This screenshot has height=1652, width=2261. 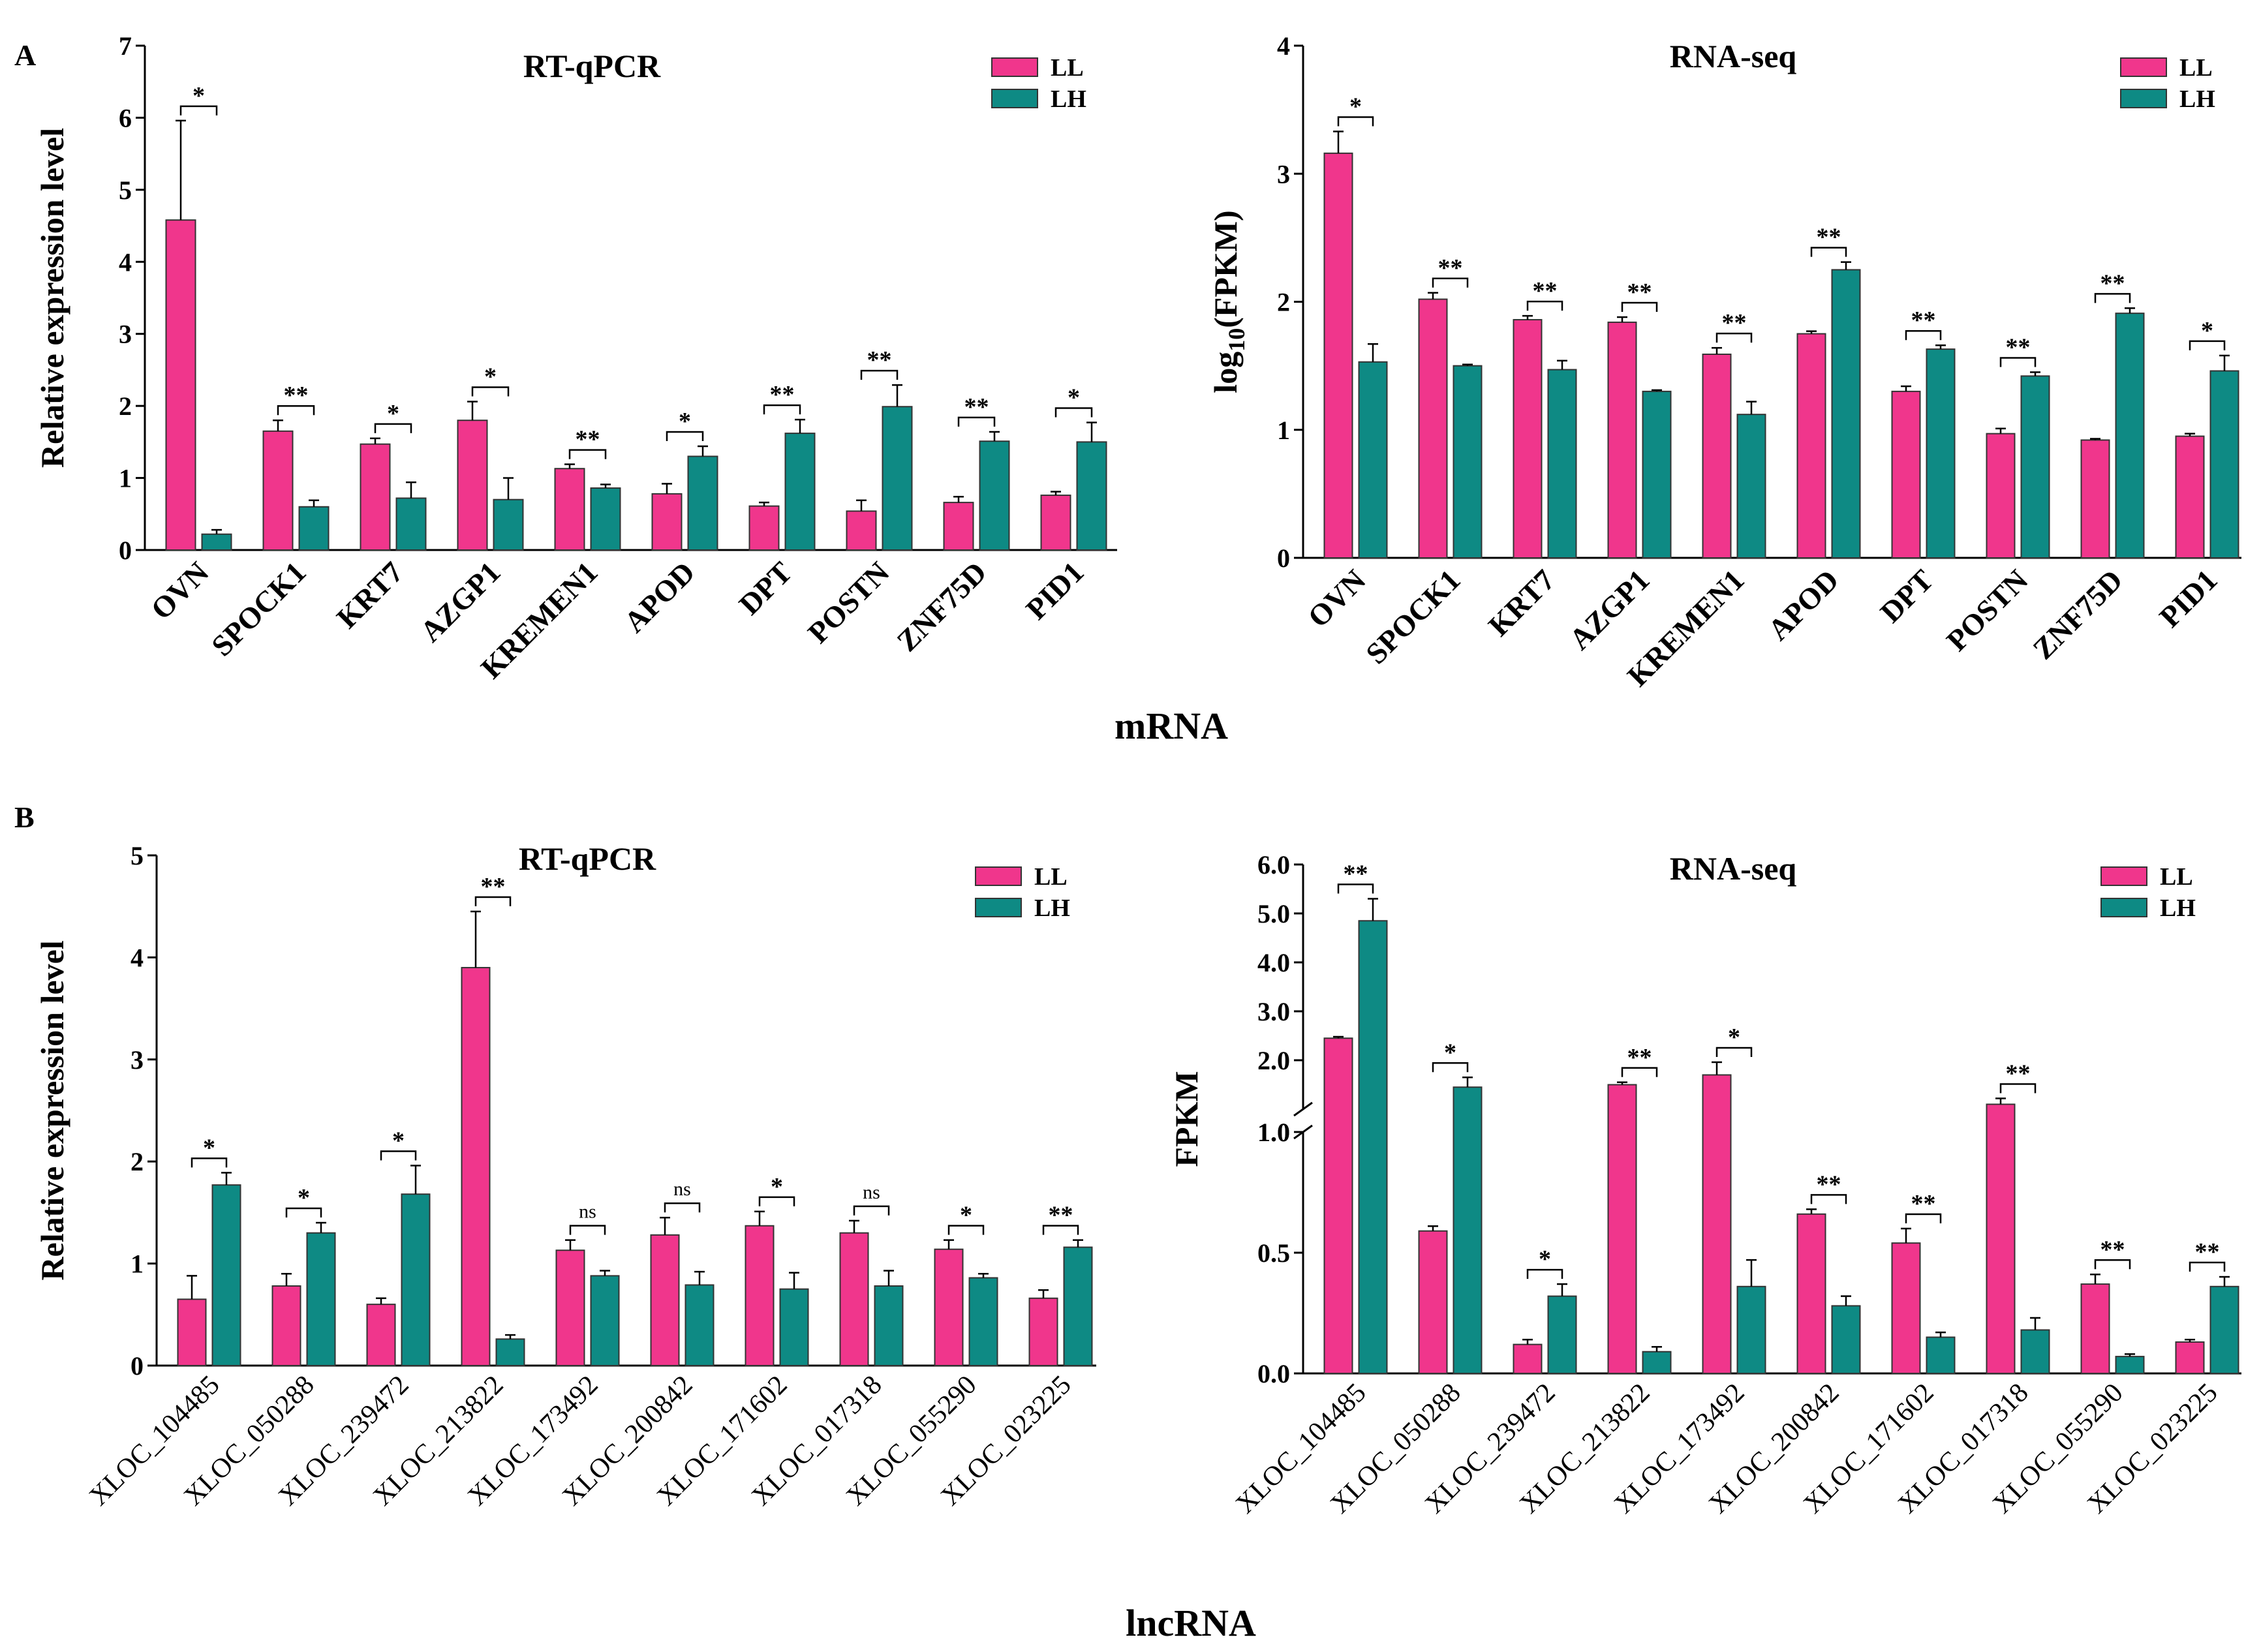 I want to click on significance-label: ns, so click(x=587, y=1212).